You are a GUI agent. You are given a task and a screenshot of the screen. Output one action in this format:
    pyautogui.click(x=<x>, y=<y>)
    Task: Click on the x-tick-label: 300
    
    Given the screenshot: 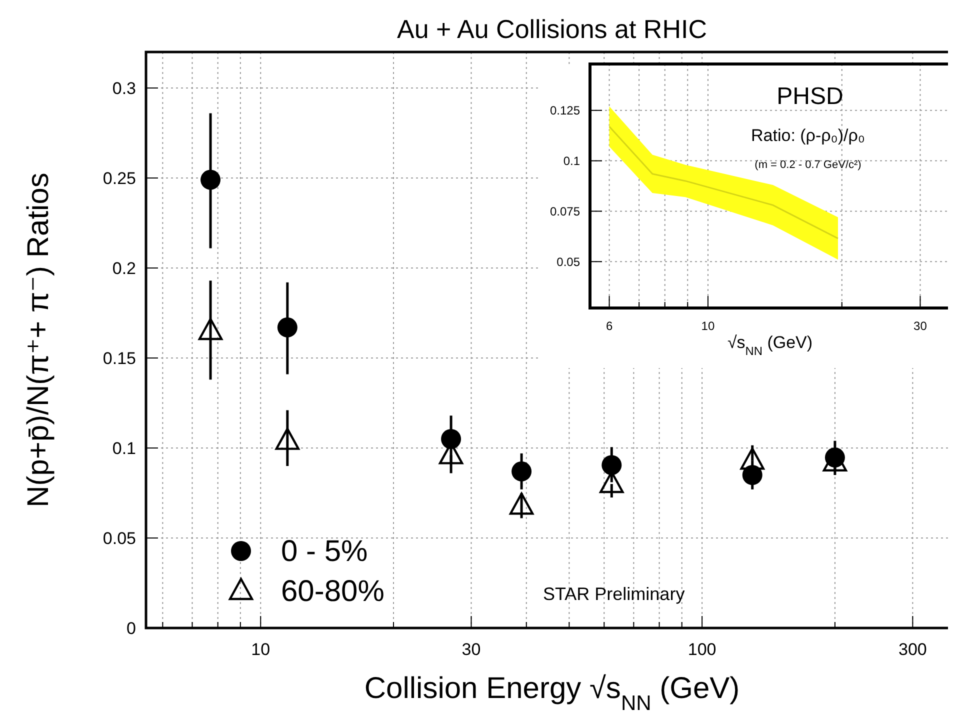 What is the action you would take?
    pyautogui.click(x=912, y=649)
    